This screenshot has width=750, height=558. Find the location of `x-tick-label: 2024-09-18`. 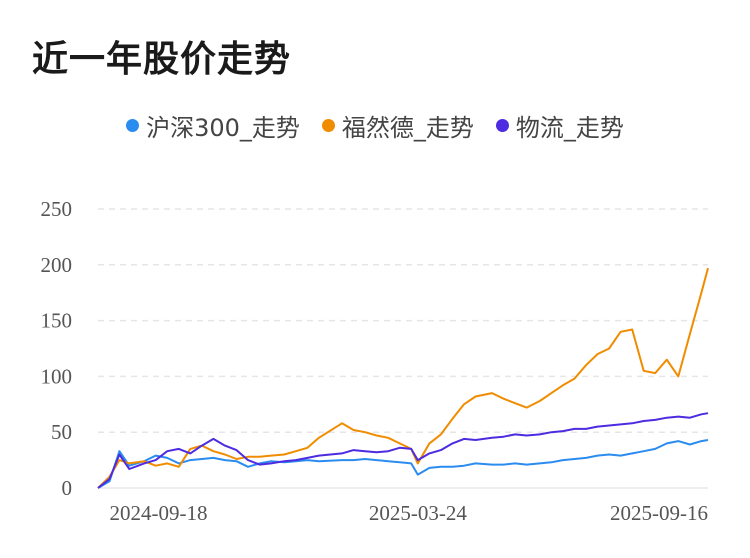

x-tick-label: 2024-09-18 is located at coordinates (159, 513).